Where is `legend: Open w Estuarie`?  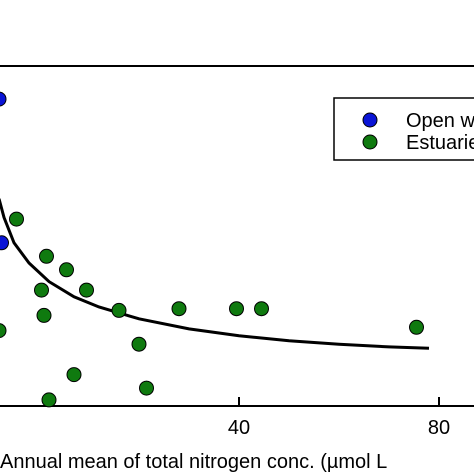
legend: Open w Estuarie is located at coordinates (403, 129).